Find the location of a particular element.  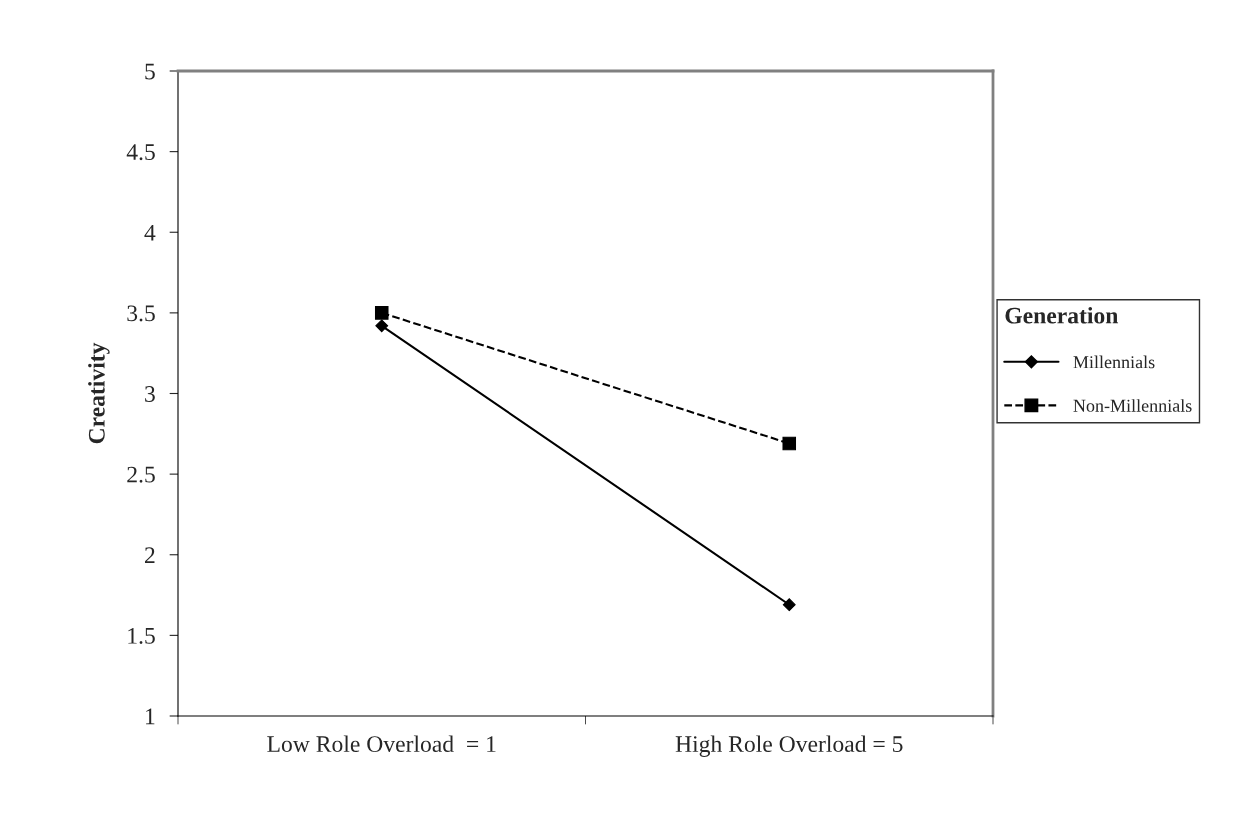

legend-label: Millennials is located at coordinates (1114, 362).